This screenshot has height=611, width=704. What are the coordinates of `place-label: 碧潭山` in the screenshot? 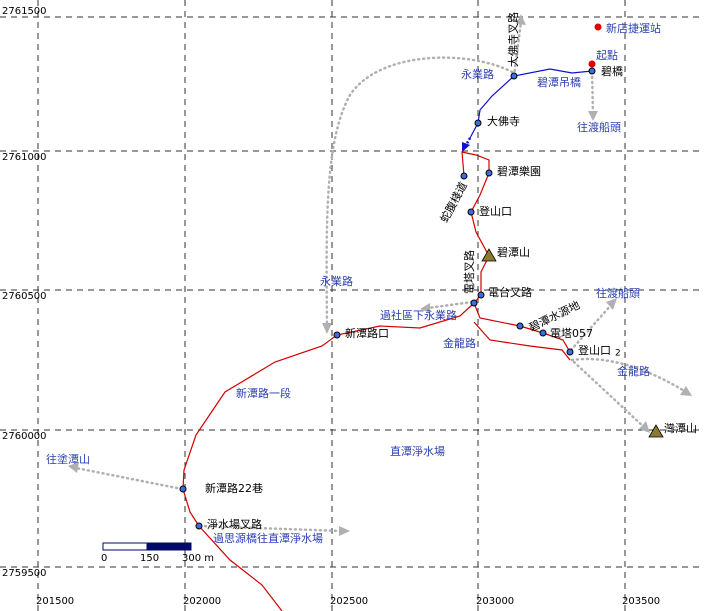 It's located at (513, 252).